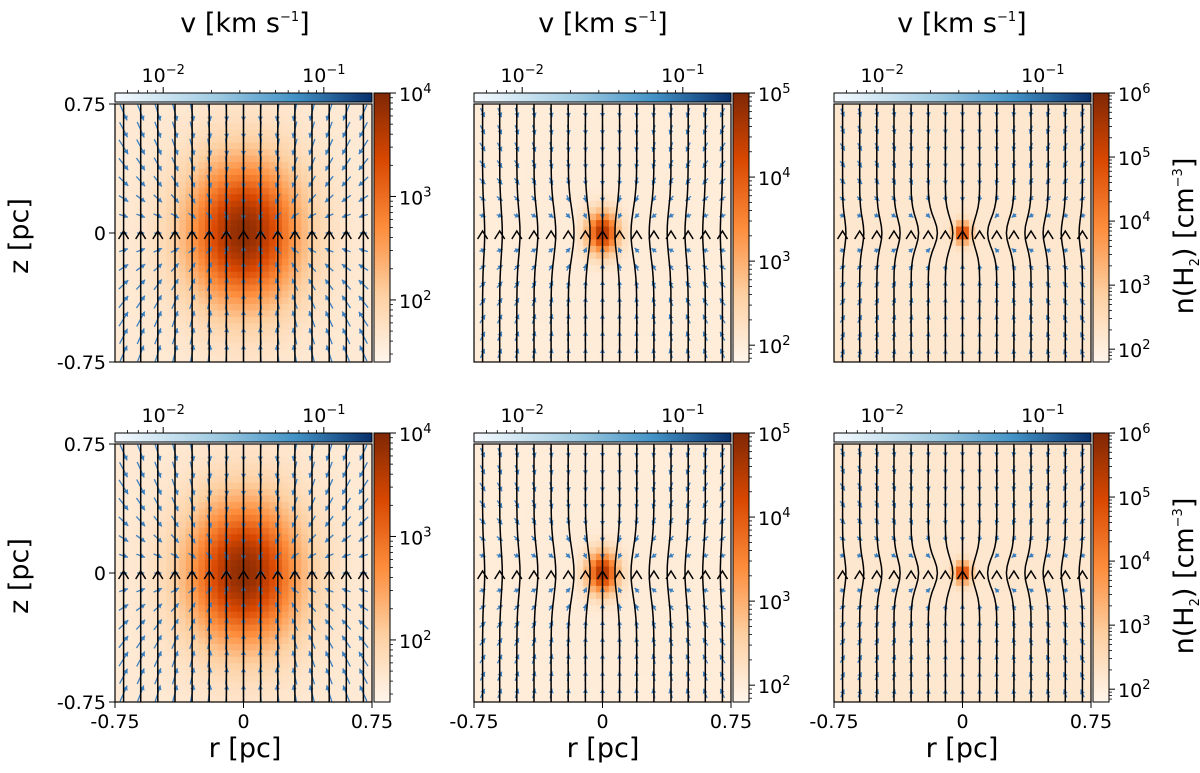 This screenshot has height=773, width=1200. Describe the element at coordinates (774, 262) in the screenshot. I see `density-tick-label: 103` at that location.